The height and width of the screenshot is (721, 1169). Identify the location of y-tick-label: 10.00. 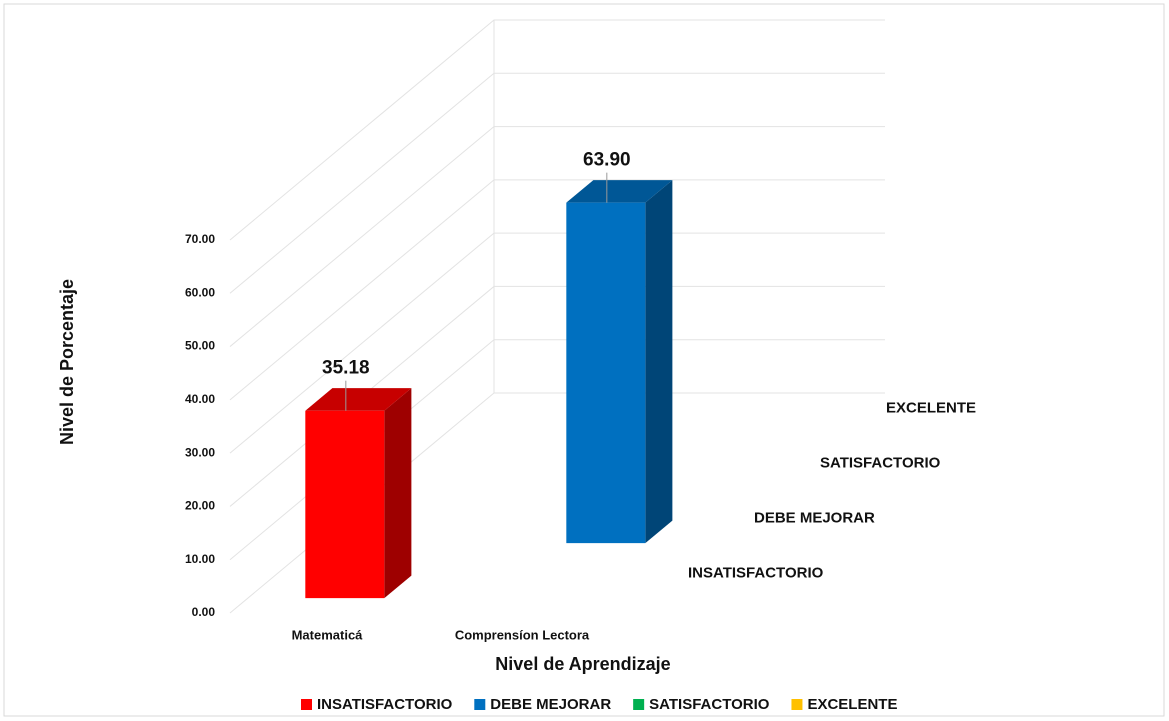
(200, 559).